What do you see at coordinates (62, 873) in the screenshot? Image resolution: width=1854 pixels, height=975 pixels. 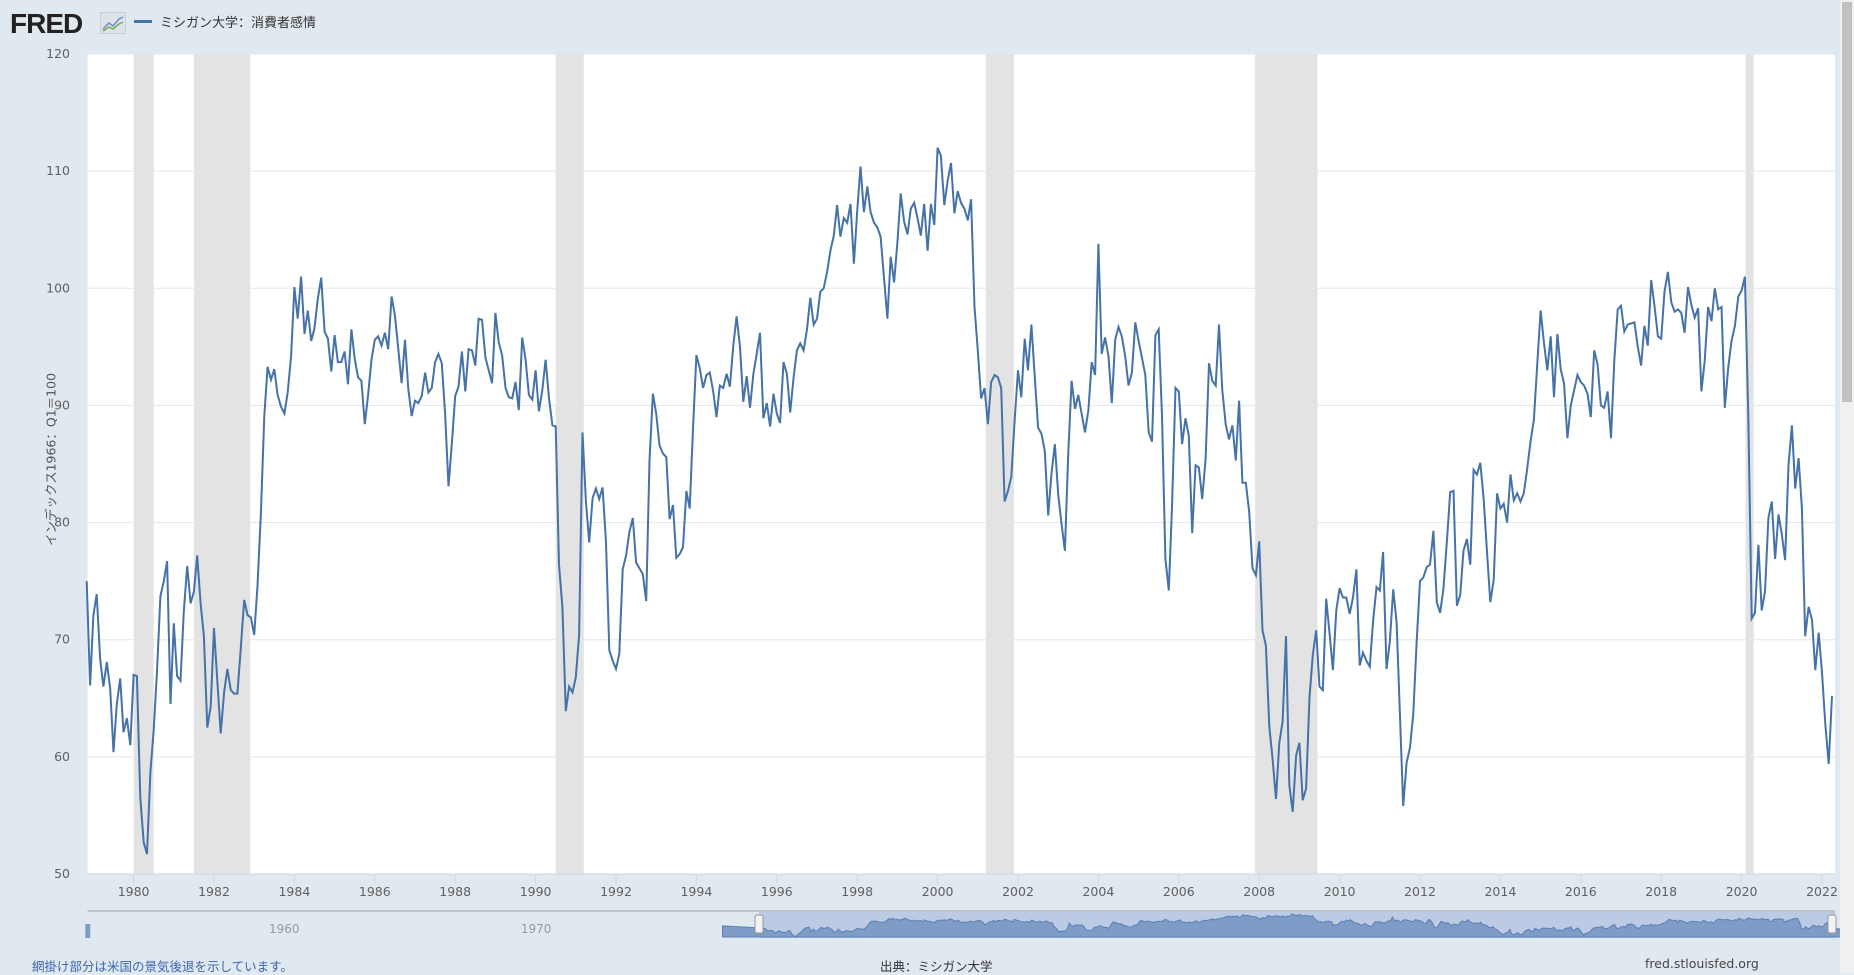 I see `y-tick-label: 50` at bounding box center [62, 873].